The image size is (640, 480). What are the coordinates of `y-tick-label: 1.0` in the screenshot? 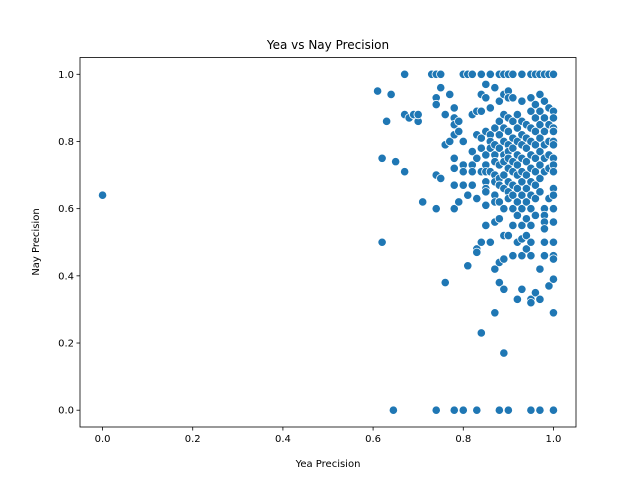 It's located at (66, 75).